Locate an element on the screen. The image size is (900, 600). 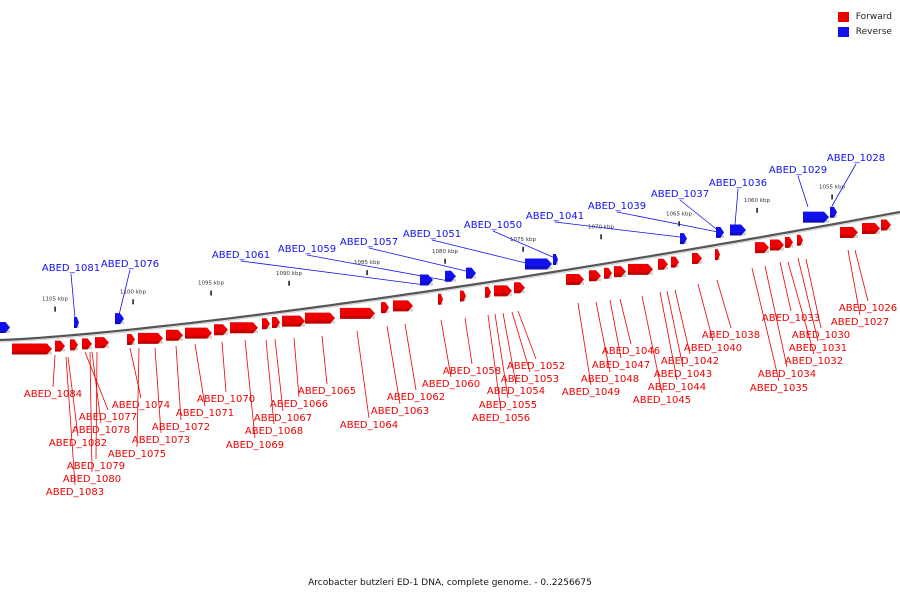
forward-gene-label: ABED_1069 is located at coordinates (255, 445).